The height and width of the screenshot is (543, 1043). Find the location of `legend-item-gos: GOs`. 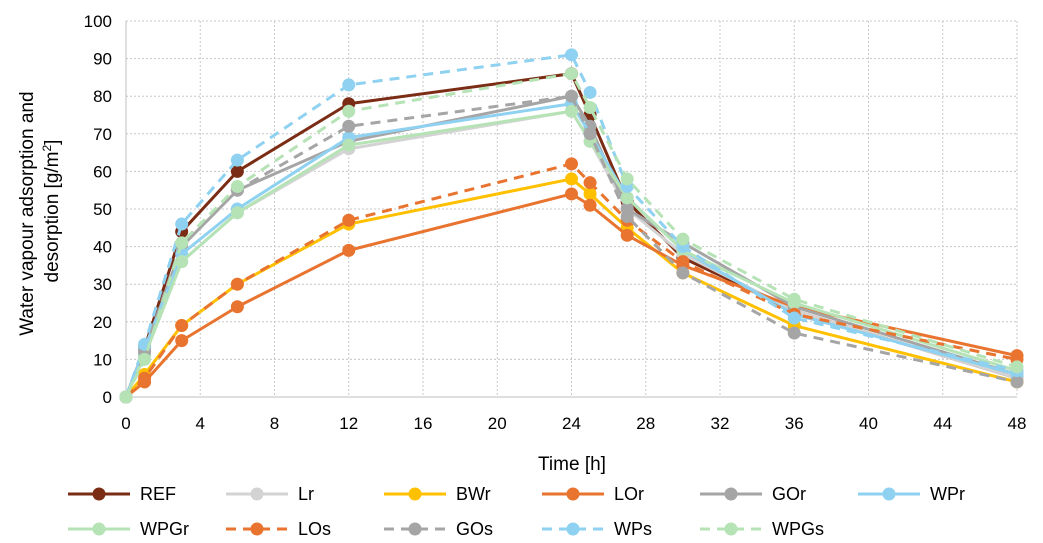

legend-item-gos: GOs is located at coordinates (438, 529).